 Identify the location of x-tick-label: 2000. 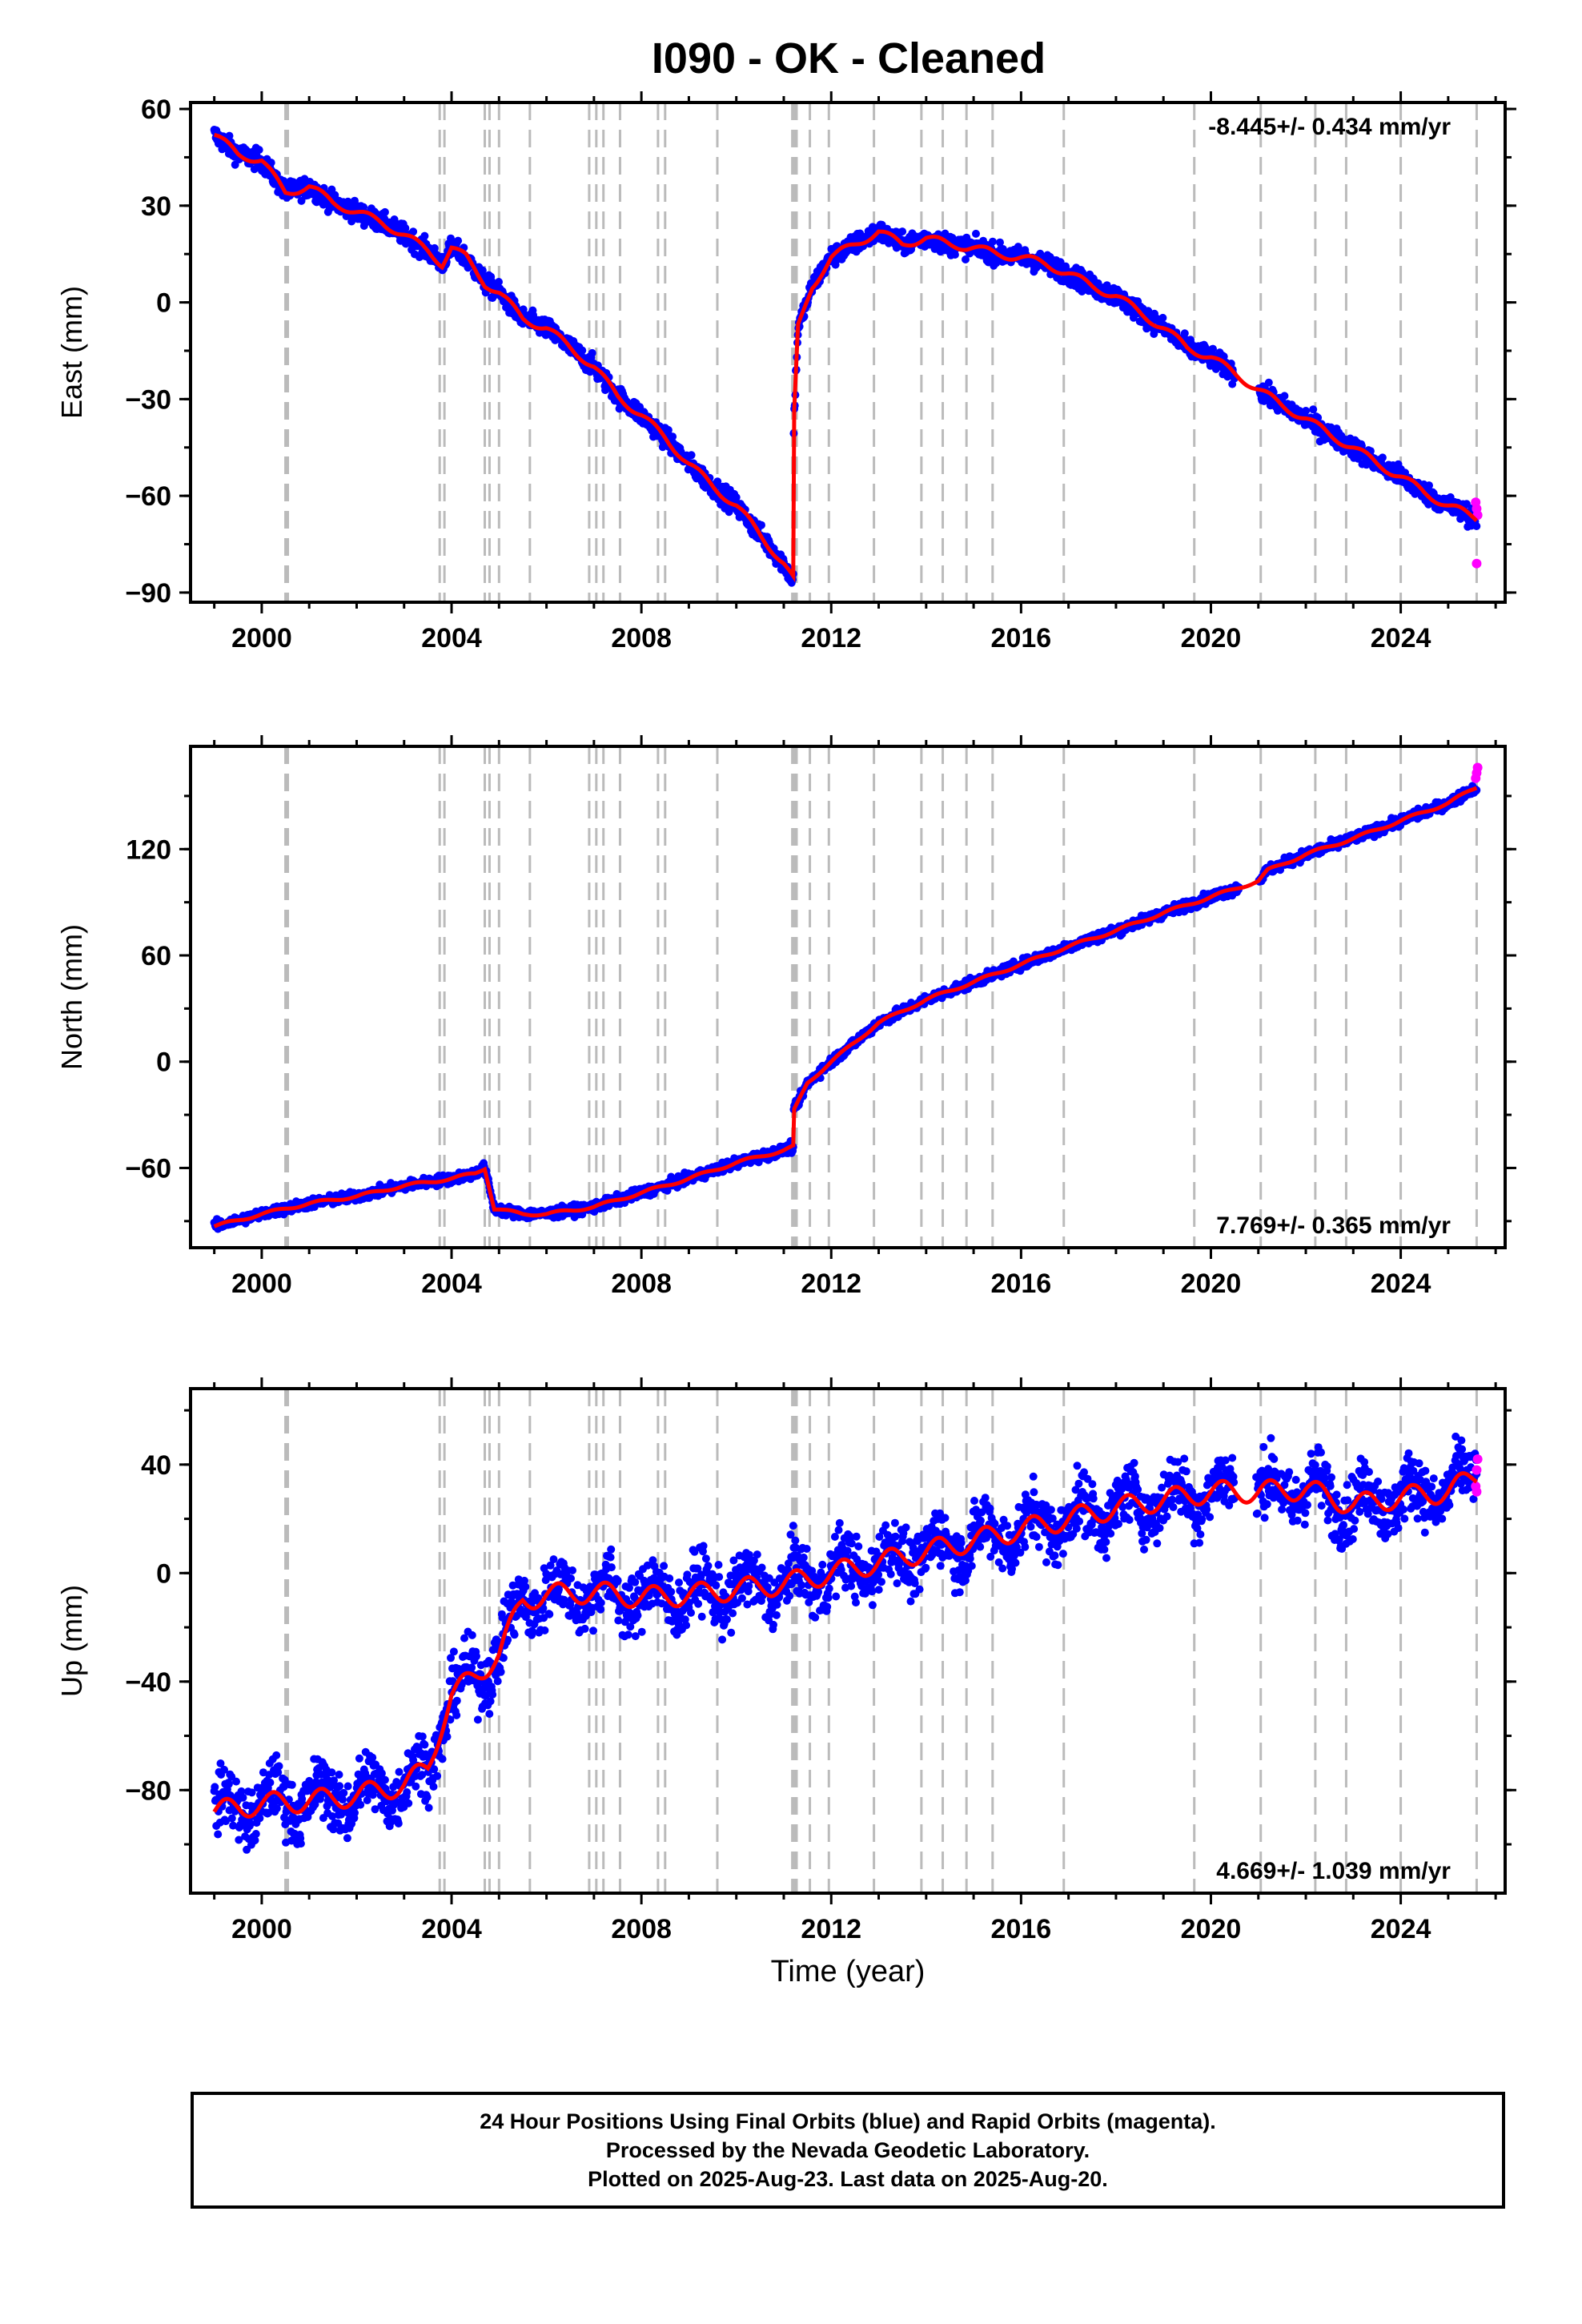
(261, 638).